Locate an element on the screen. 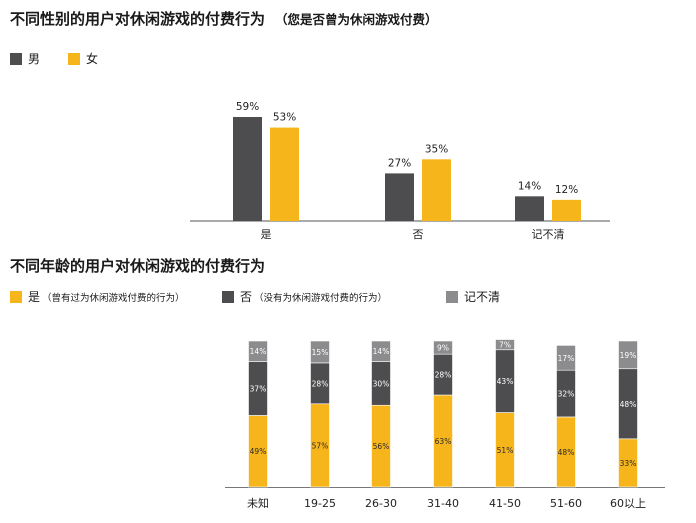 Image resolution: width=696 pixels, height=523 pixels. gender-chart-subtitle: （您是否曾为休闲游戏付费） is located at coordinates (356, 19).